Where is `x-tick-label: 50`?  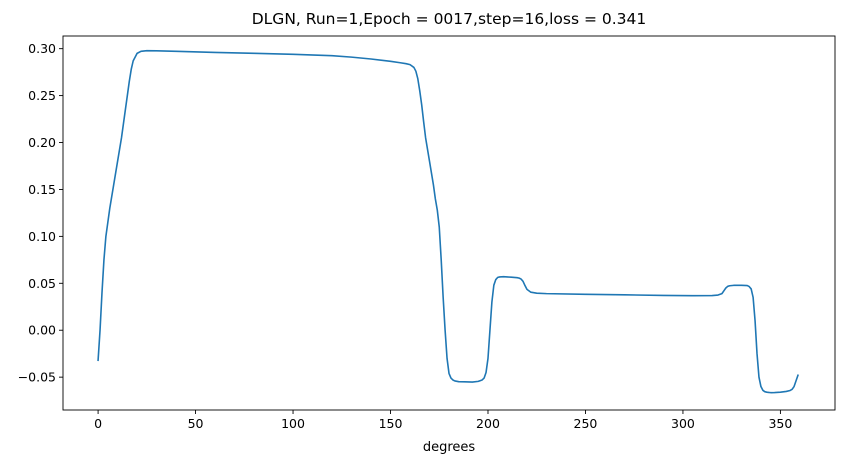
x-tick-label: 50 is located at coordinates (196, 423).